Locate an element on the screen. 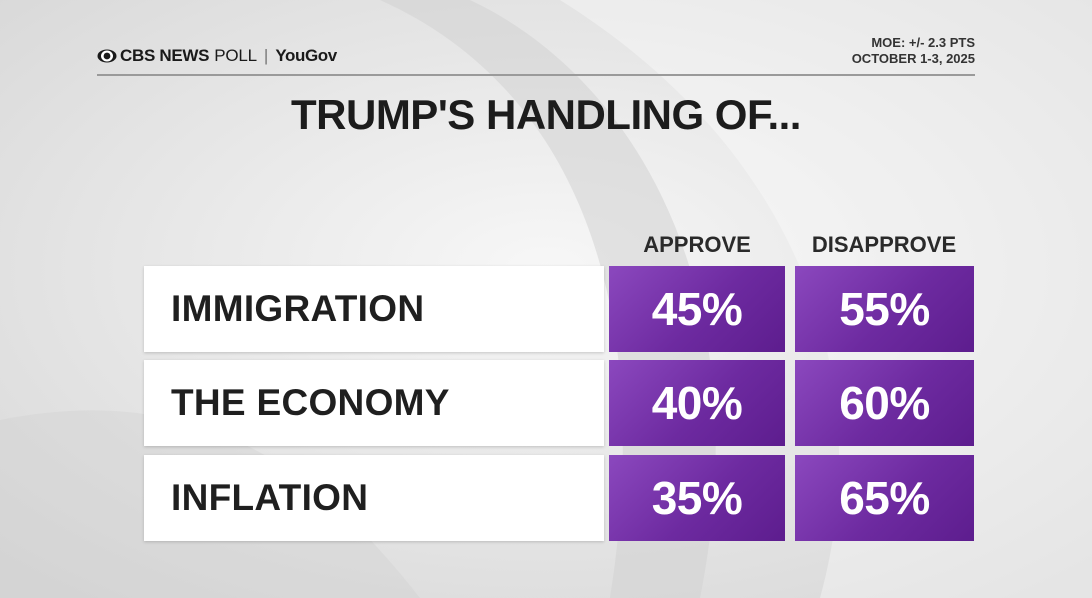 The height and width of the screenshot is (598, 1092). row-label-inflation: INFLATION is located at coordinates (374, 498).